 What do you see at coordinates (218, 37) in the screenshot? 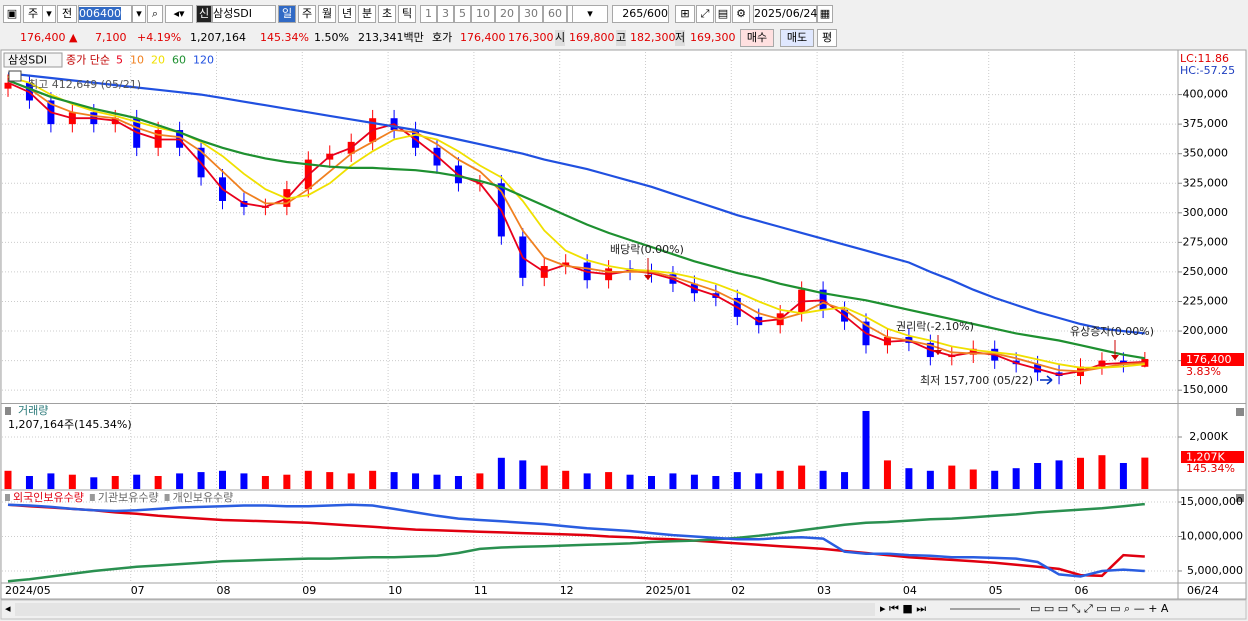
I see `volume: 1,207,164` at bounding box center [218, 37].